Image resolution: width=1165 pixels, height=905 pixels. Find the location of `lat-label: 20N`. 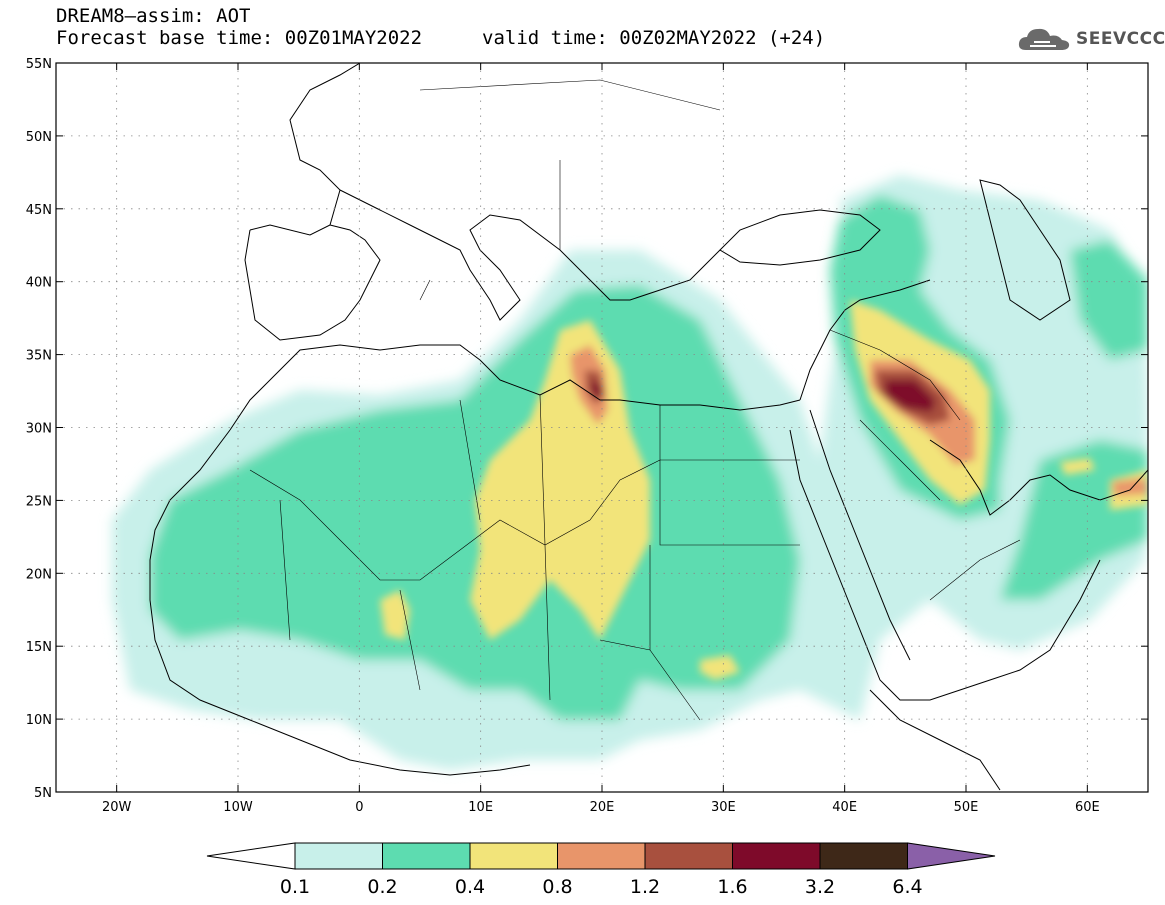

lat-label: 20N is located at coordinates (39, 574).